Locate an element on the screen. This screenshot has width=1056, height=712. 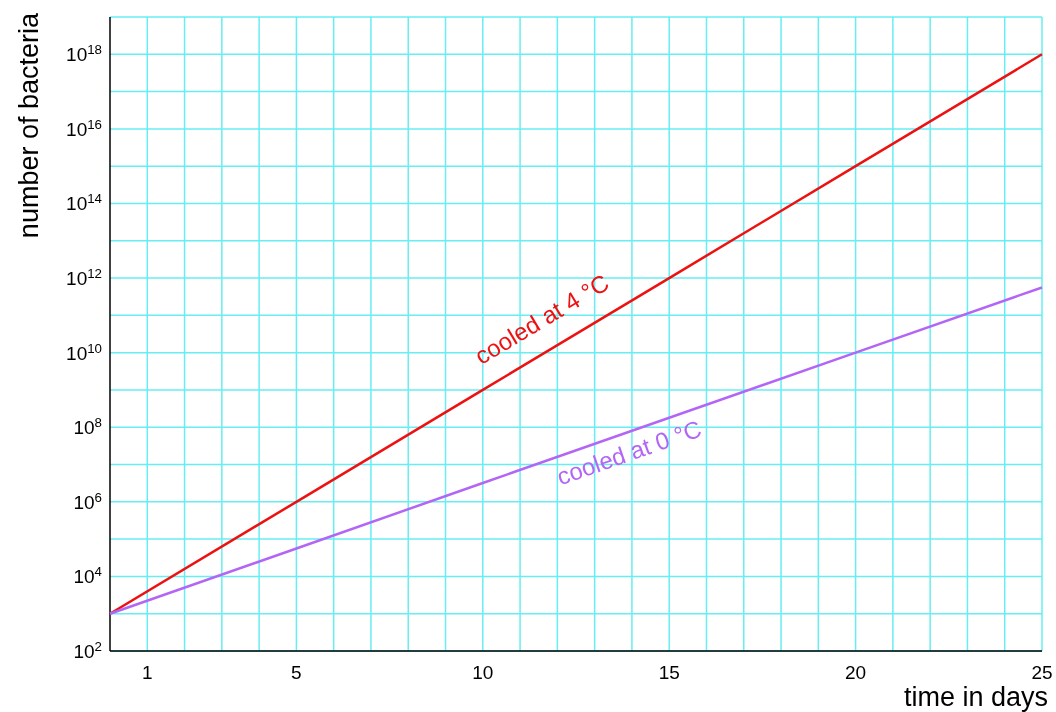
text: cooled at 0 °C is located at coordinates (629, 452).